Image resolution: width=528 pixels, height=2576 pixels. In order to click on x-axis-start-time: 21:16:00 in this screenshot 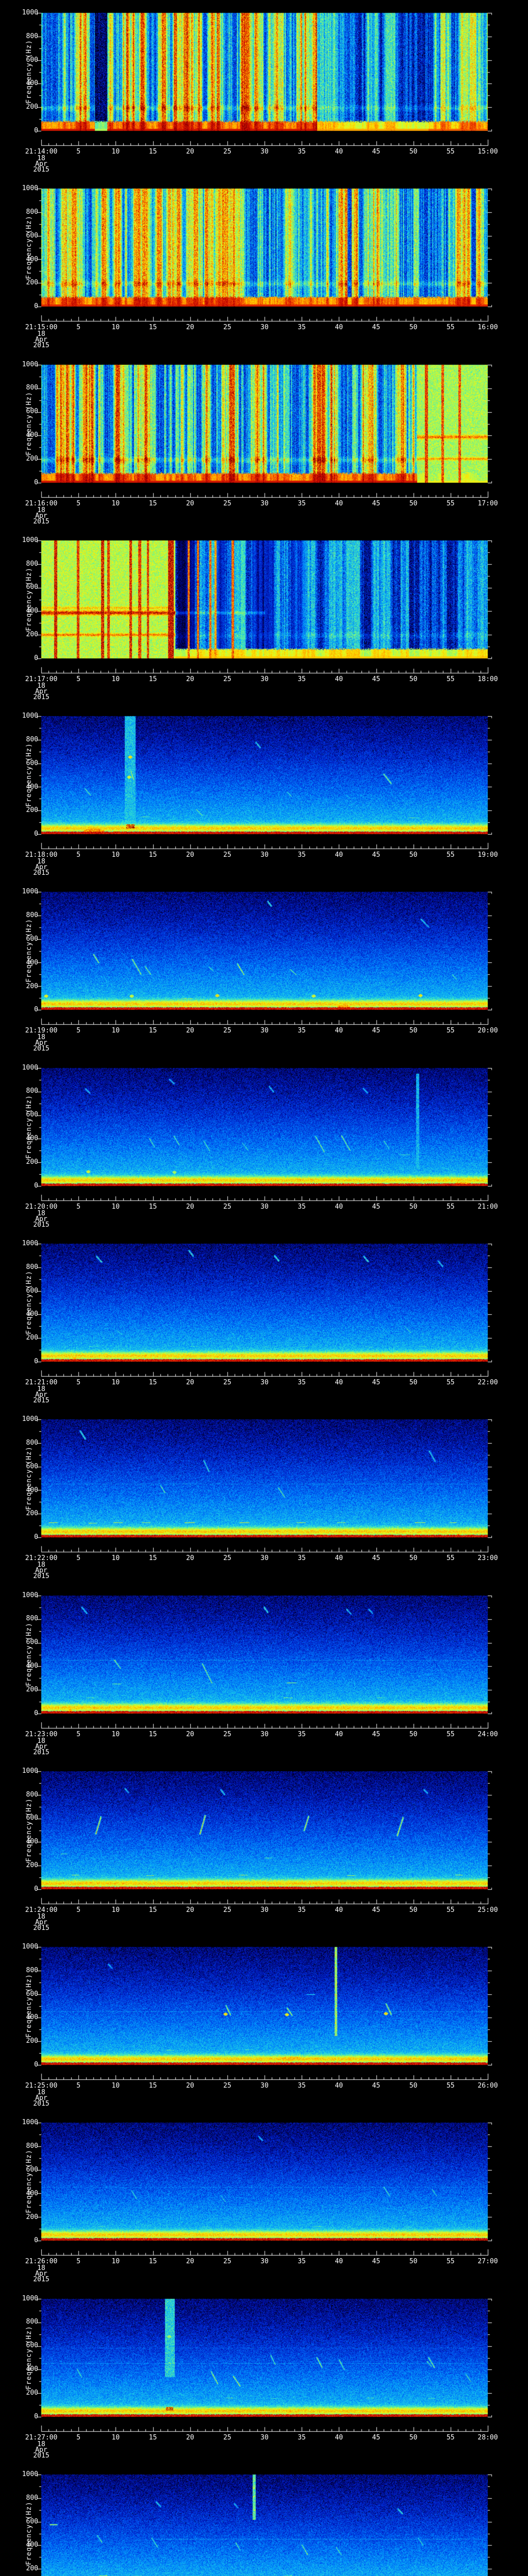, I will do `click(41, 503)`.